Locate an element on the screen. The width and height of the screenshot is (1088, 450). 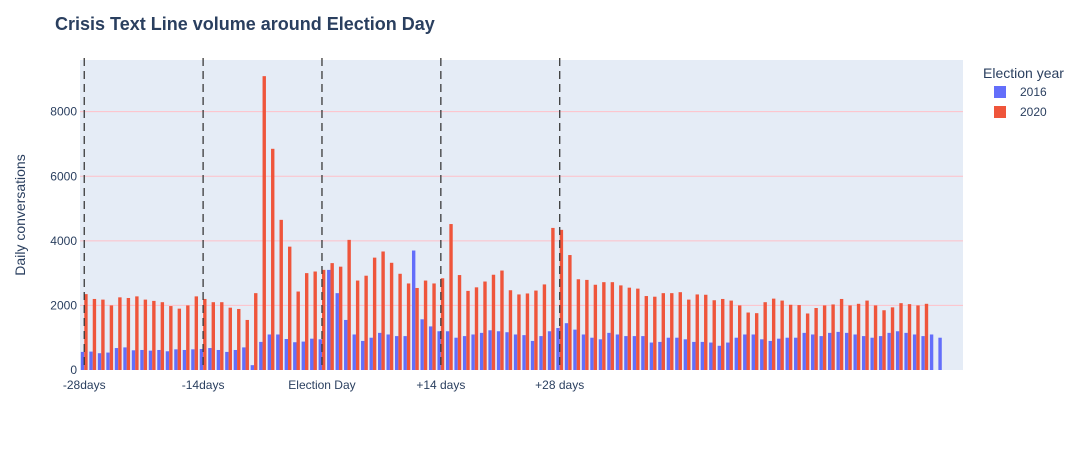
y-axis-title: Daily conversations is located at coordinates (20, 214).